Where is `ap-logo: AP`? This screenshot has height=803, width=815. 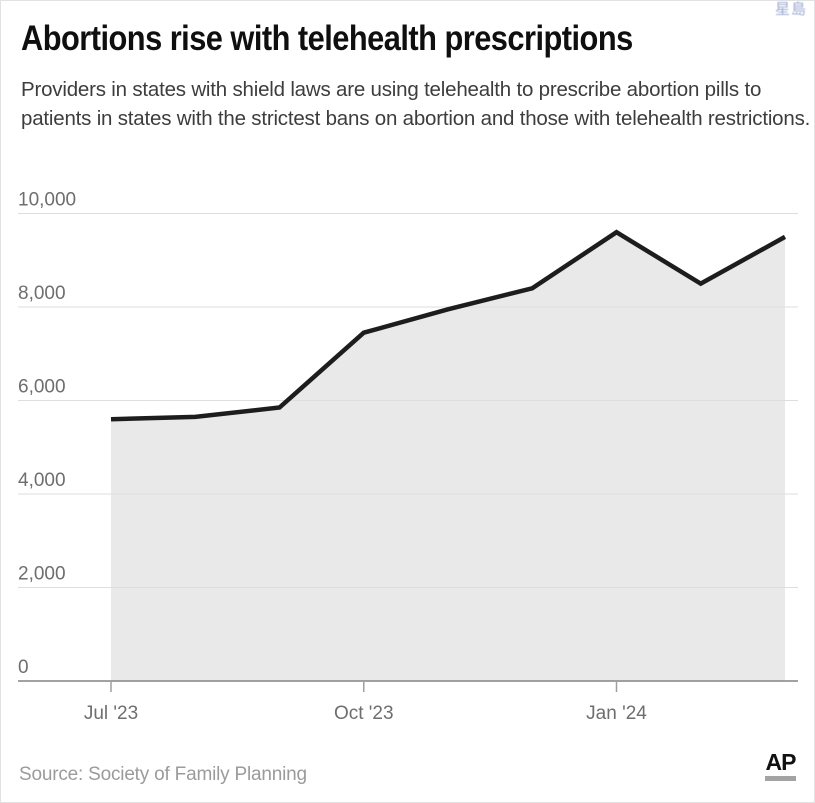
ap-logo: AP is located at coordinates (780, 765).